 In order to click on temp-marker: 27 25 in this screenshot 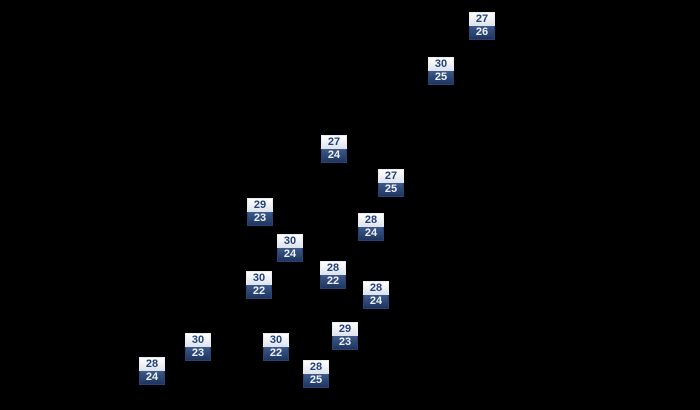, I will do `click(391, 183)`.